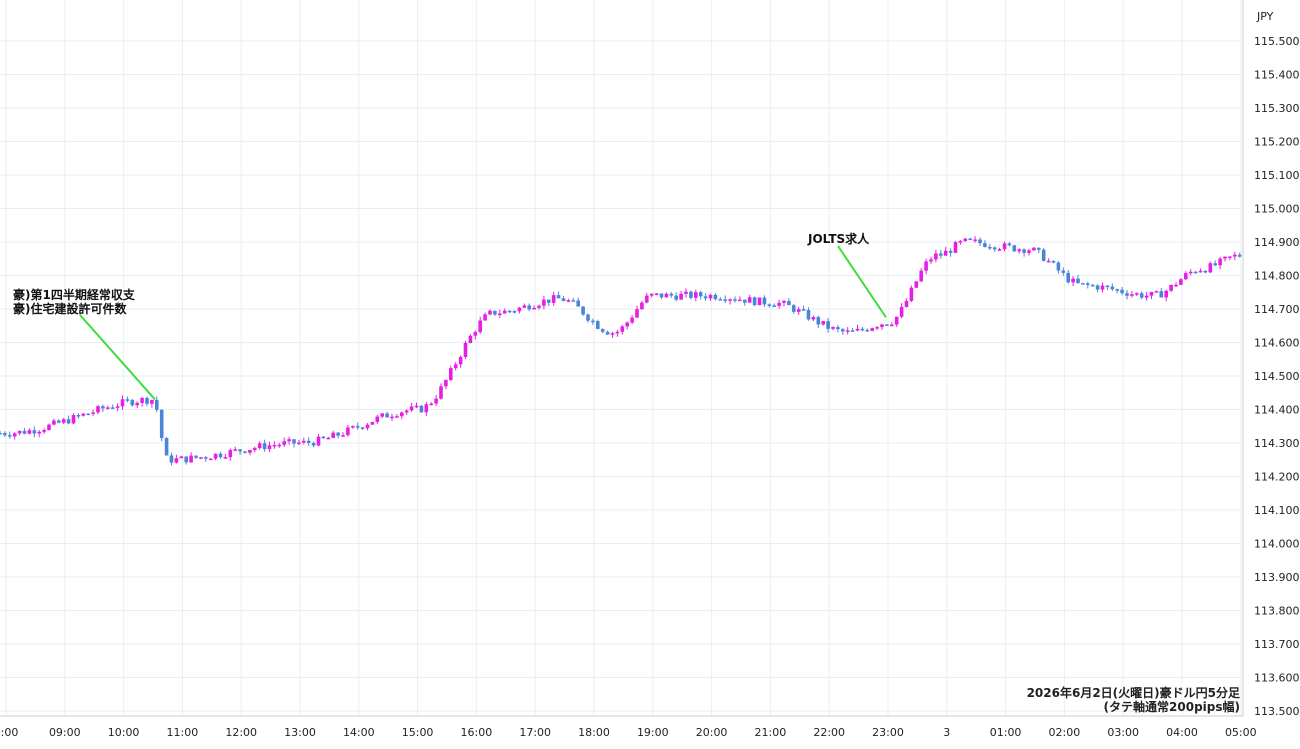 The image size is (1300, 749). I want to click on x-tick-label: 11:00, so click(183, 732).